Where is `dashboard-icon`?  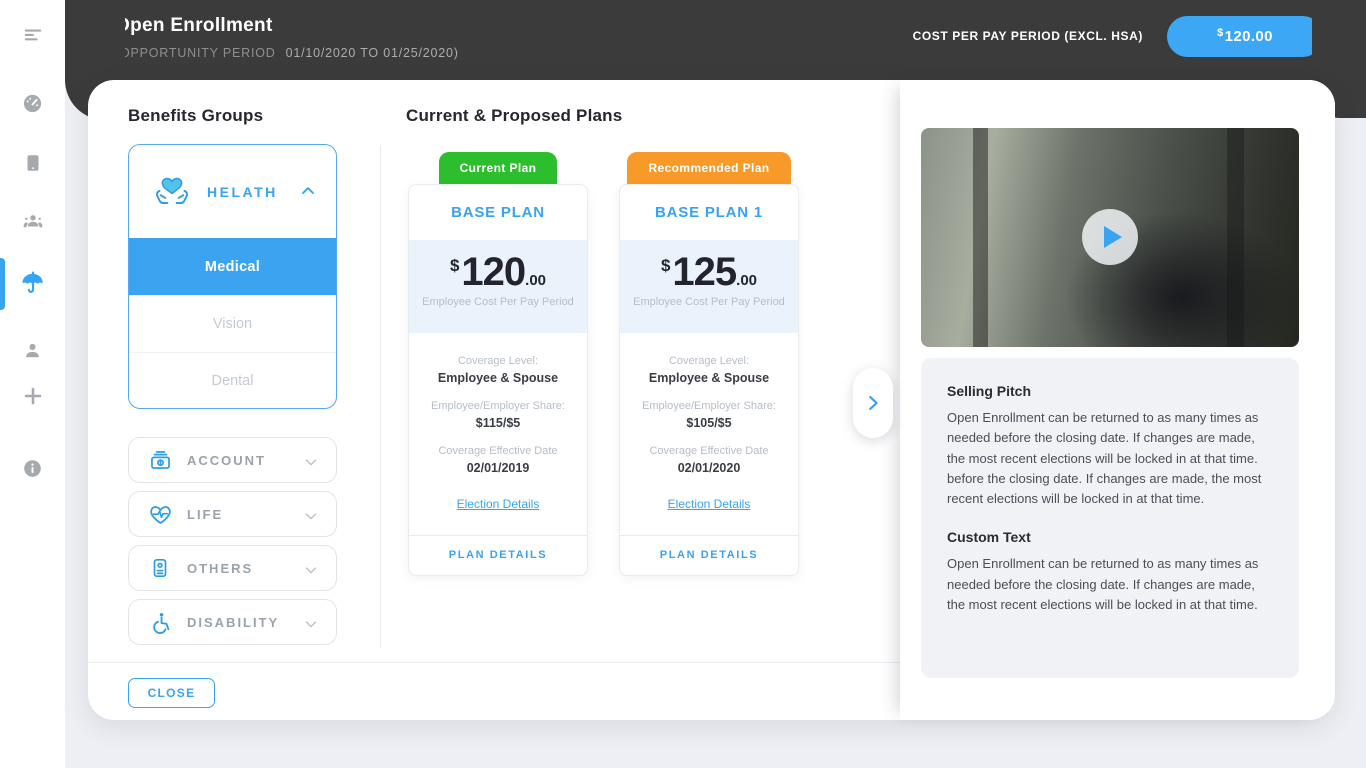 dashboard-icon is located at coordinates (32, 103).